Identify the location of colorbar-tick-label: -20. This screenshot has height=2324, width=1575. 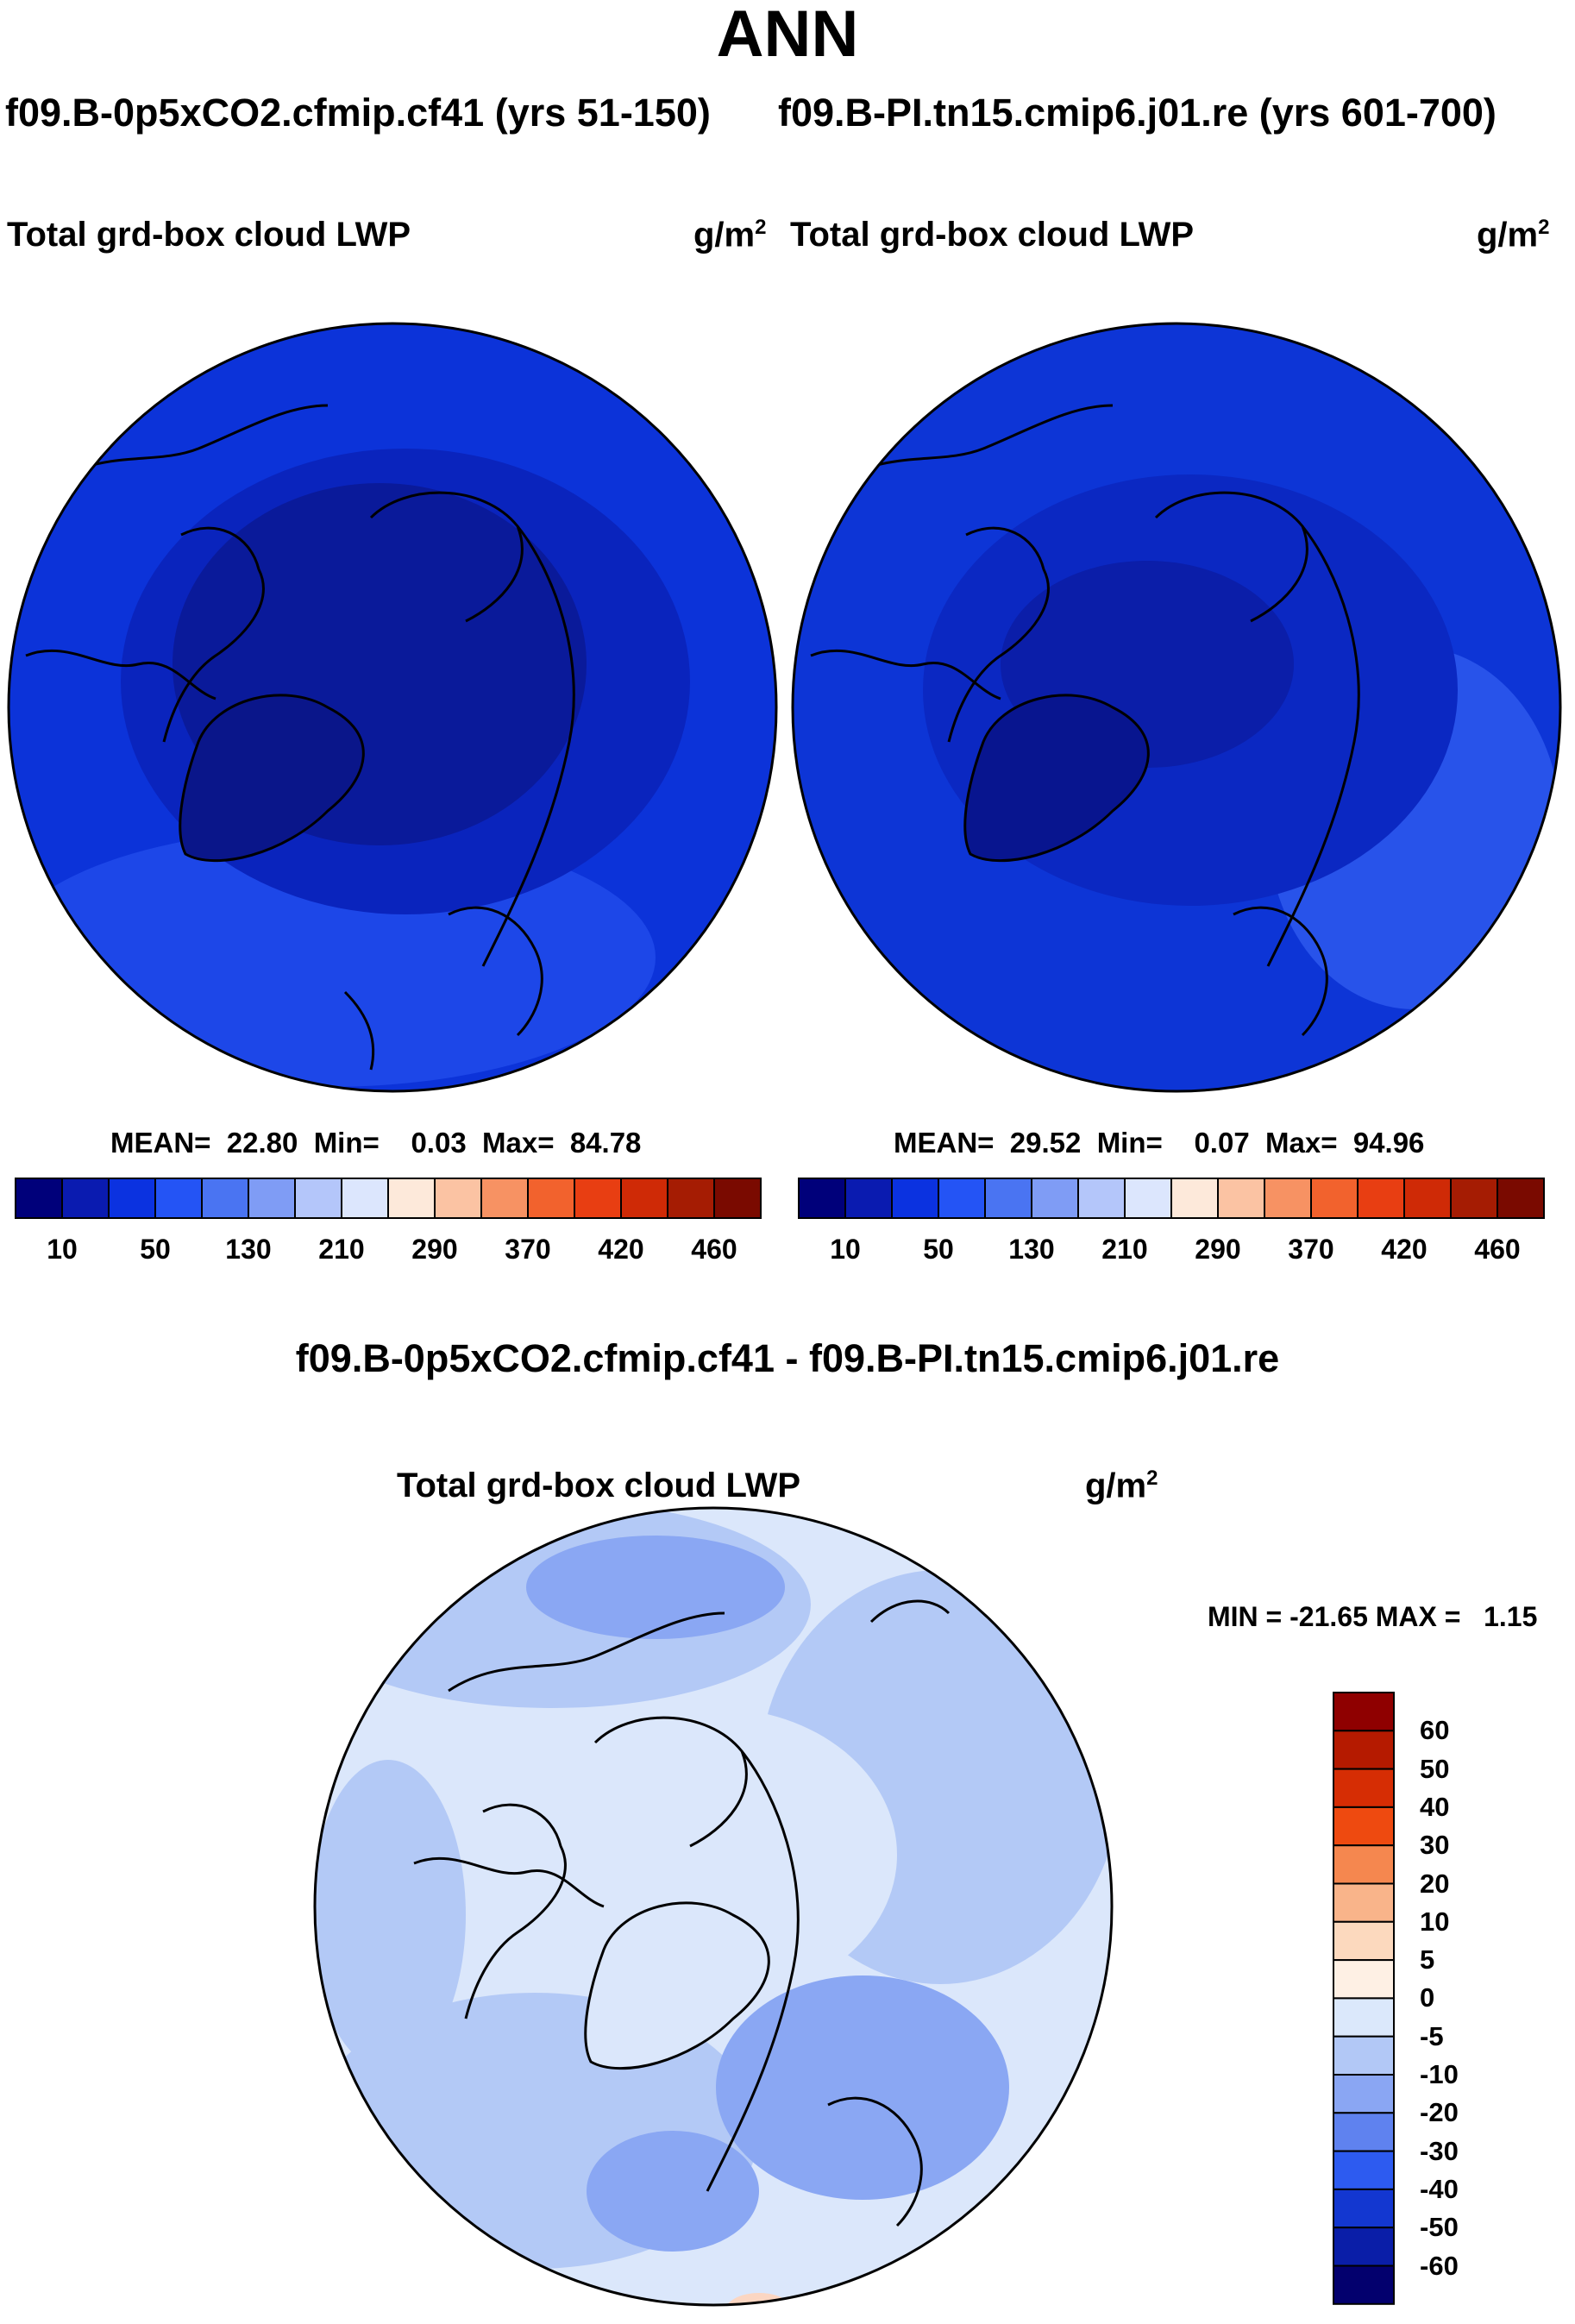
(1439, 2112).